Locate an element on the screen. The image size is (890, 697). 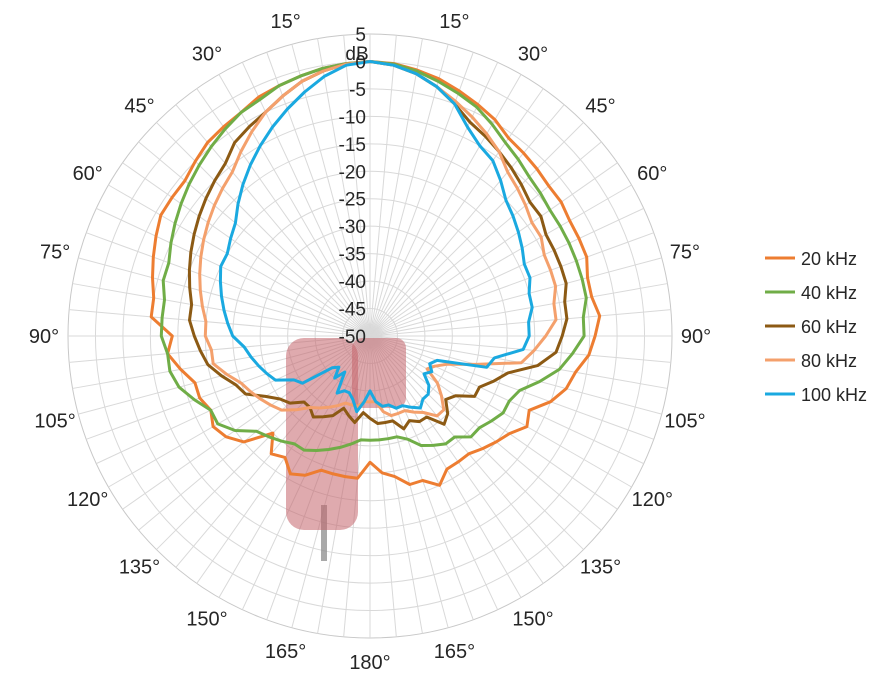
radial-tick-label: -10 is located at coordinates (352, 117).